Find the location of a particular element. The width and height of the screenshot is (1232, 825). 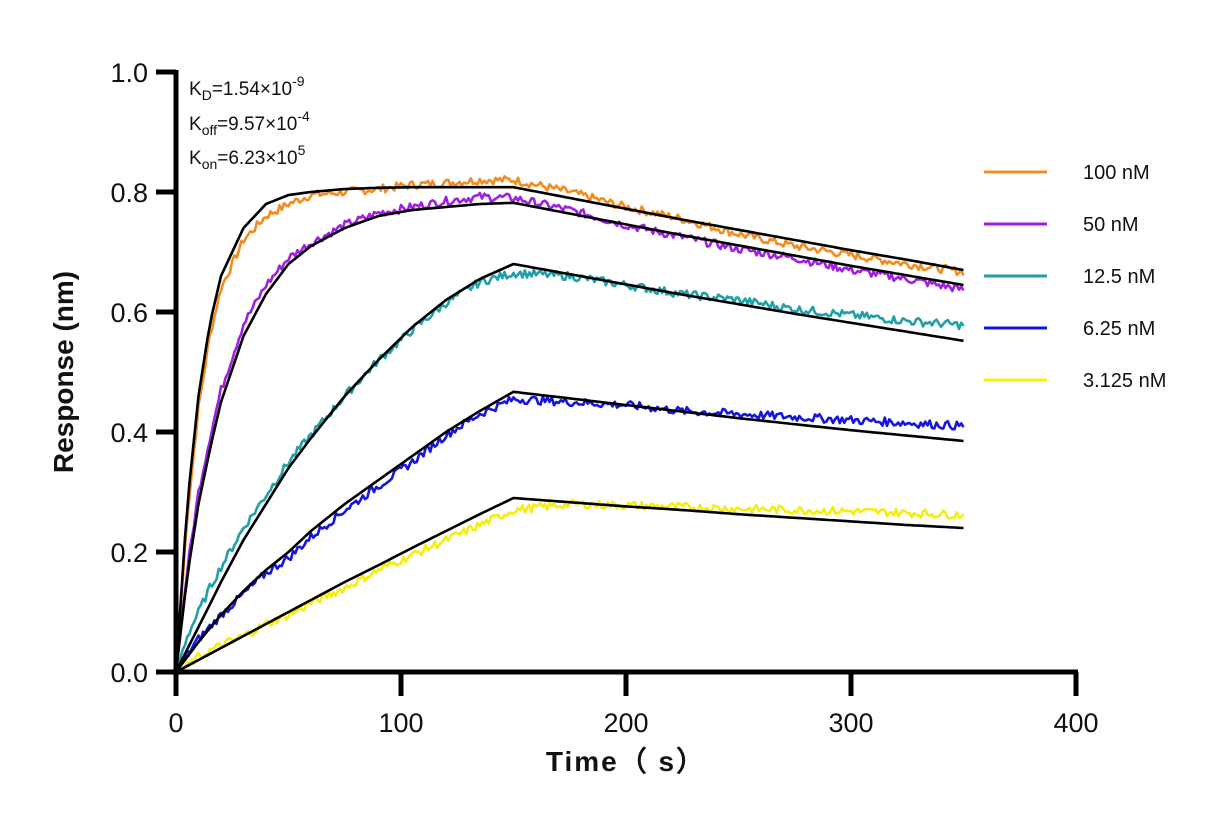

legend-label: 12.5 nM is located at coordinates (1119, 277).